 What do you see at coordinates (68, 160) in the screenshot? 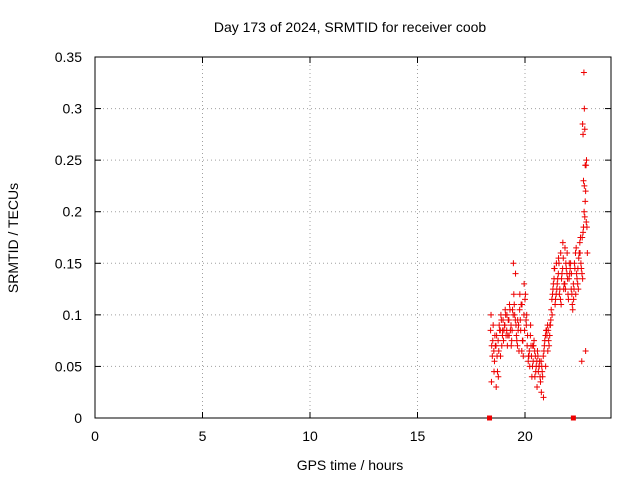
I see `y-tick-label: 0.25` at bounding box center [68, 160].